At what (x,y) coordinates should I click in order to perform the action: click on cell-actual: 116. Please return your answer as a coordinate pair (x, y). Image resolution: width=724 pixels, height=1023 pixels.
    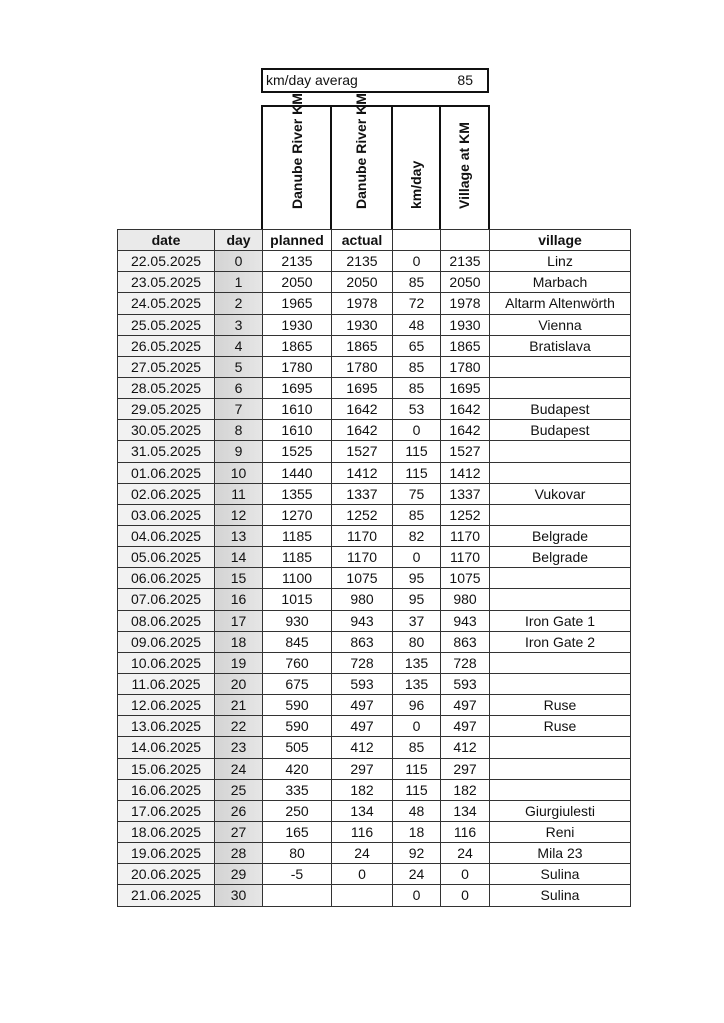
    Looking at the image, I should click on (362, 832).